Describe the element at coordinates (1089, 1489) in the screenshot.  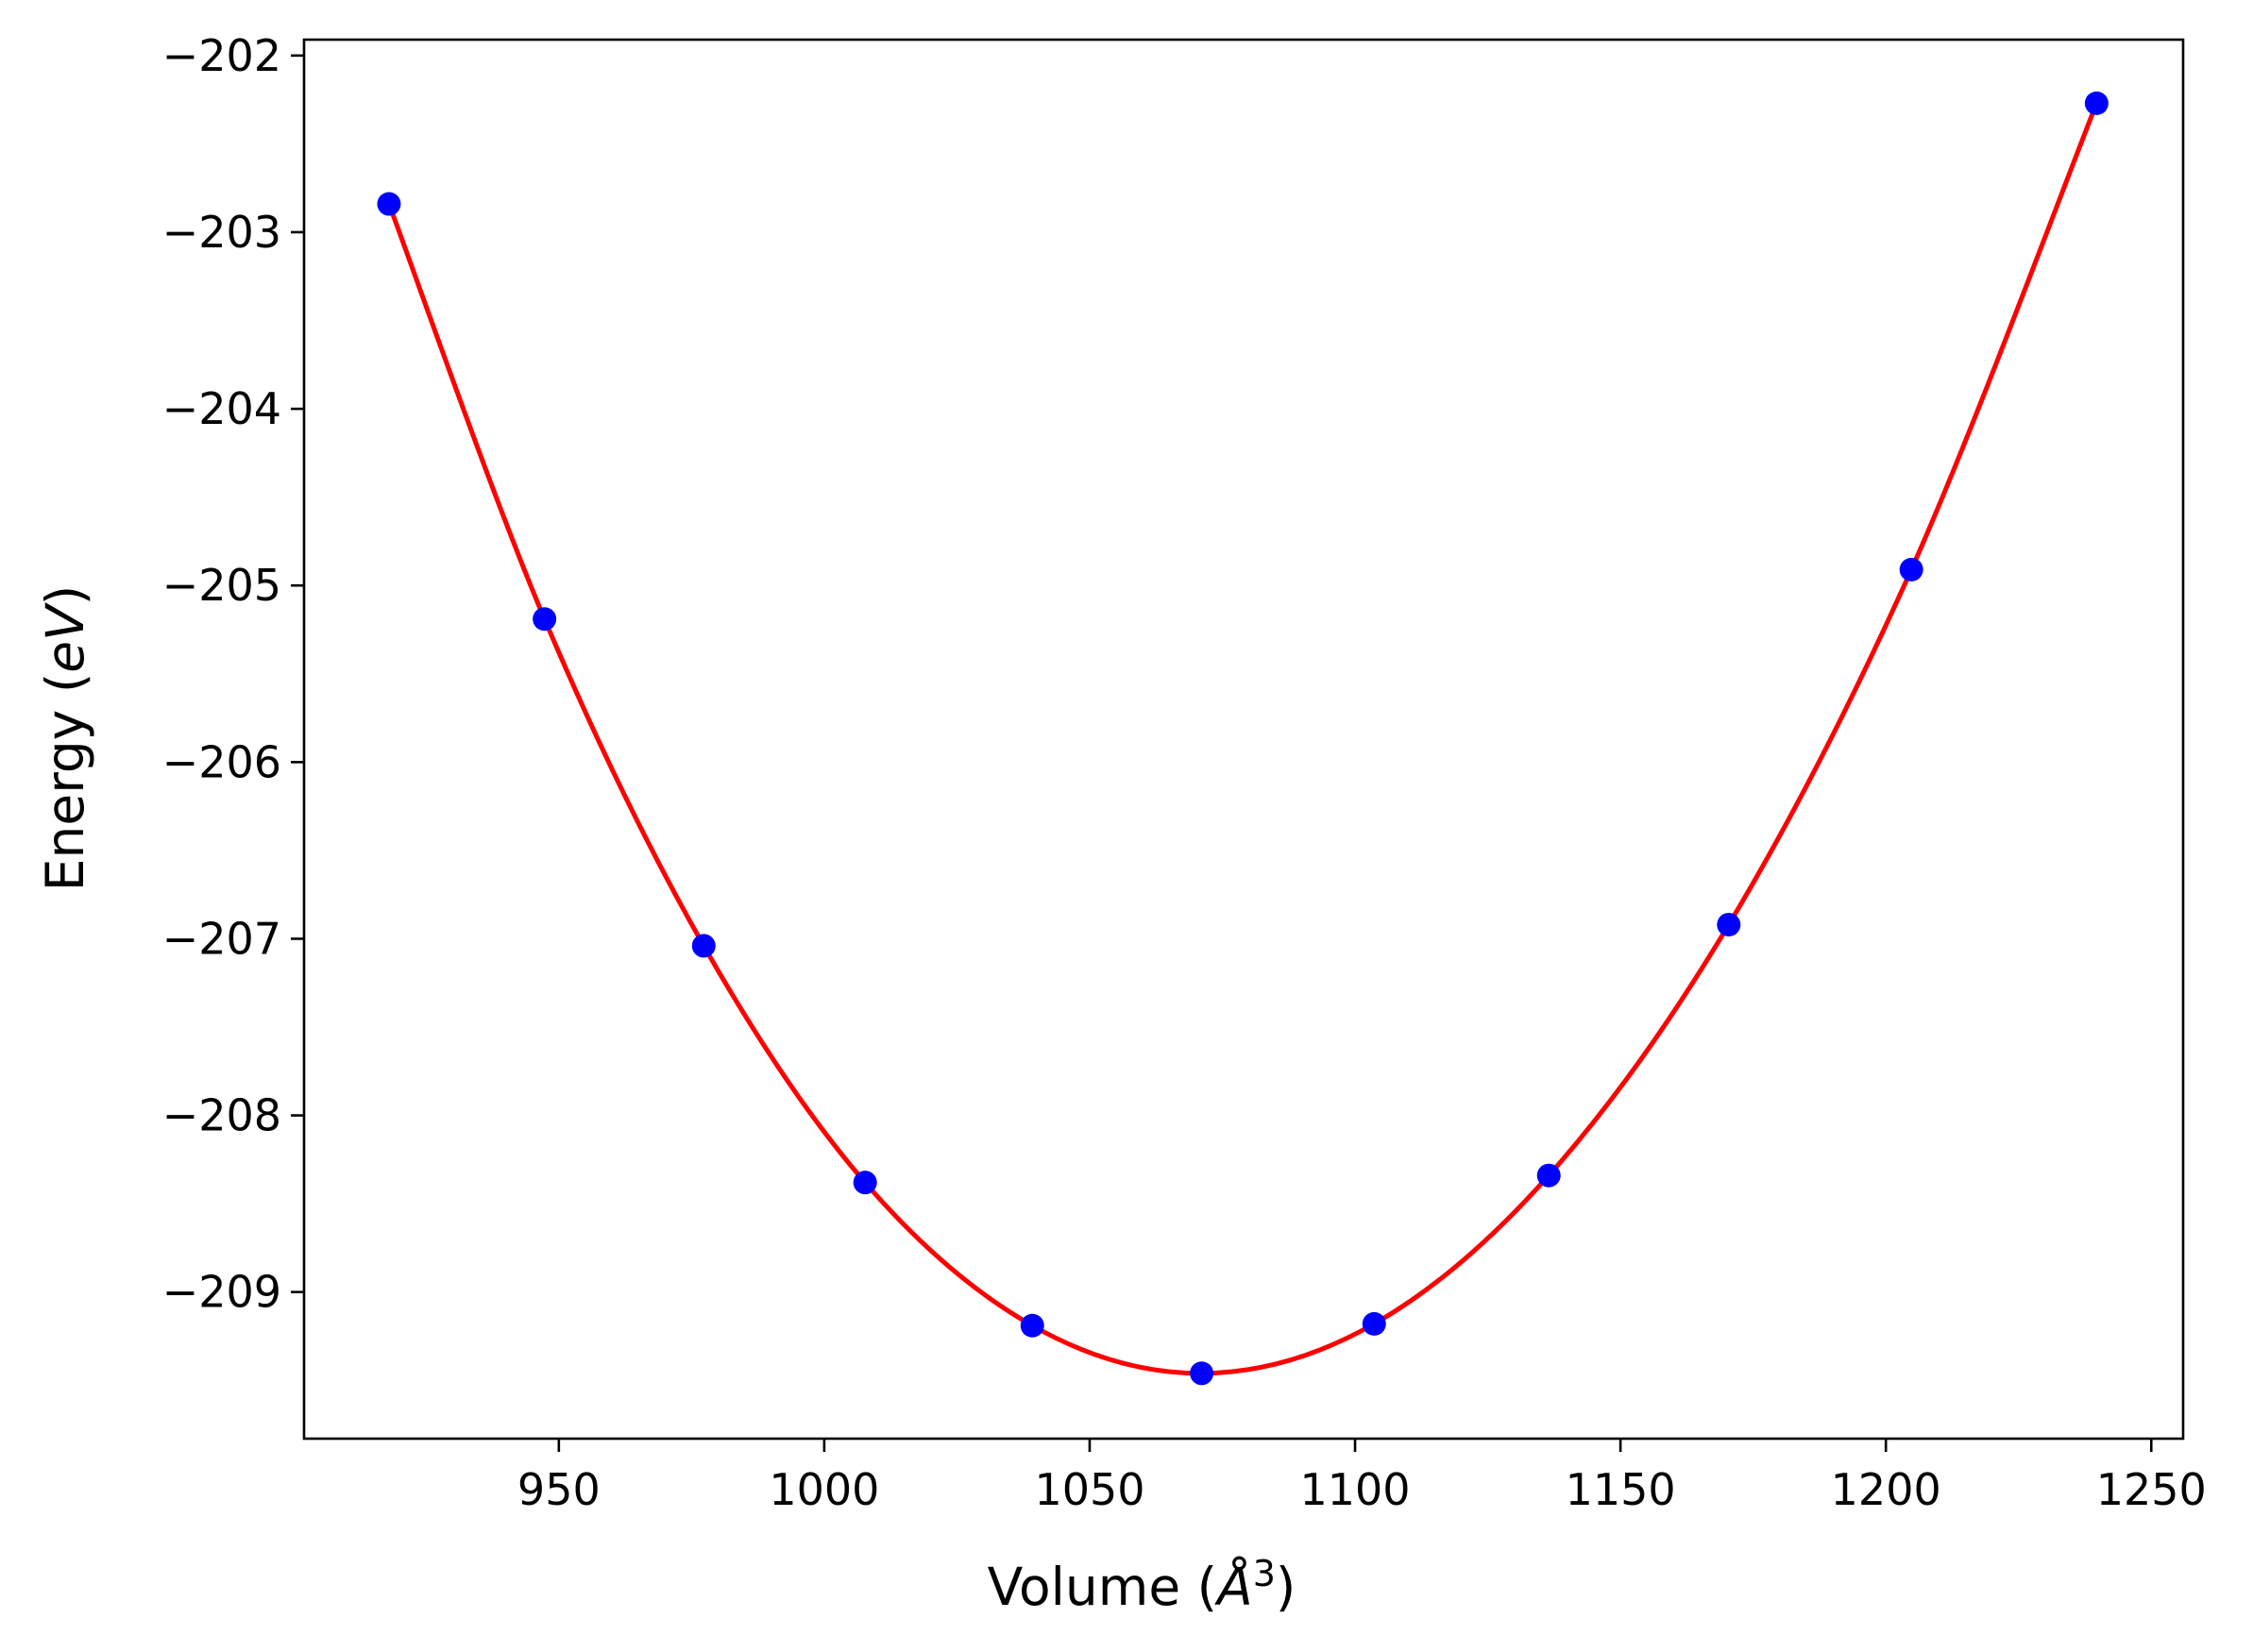
I see `x-tick-label: 1050` at that location.